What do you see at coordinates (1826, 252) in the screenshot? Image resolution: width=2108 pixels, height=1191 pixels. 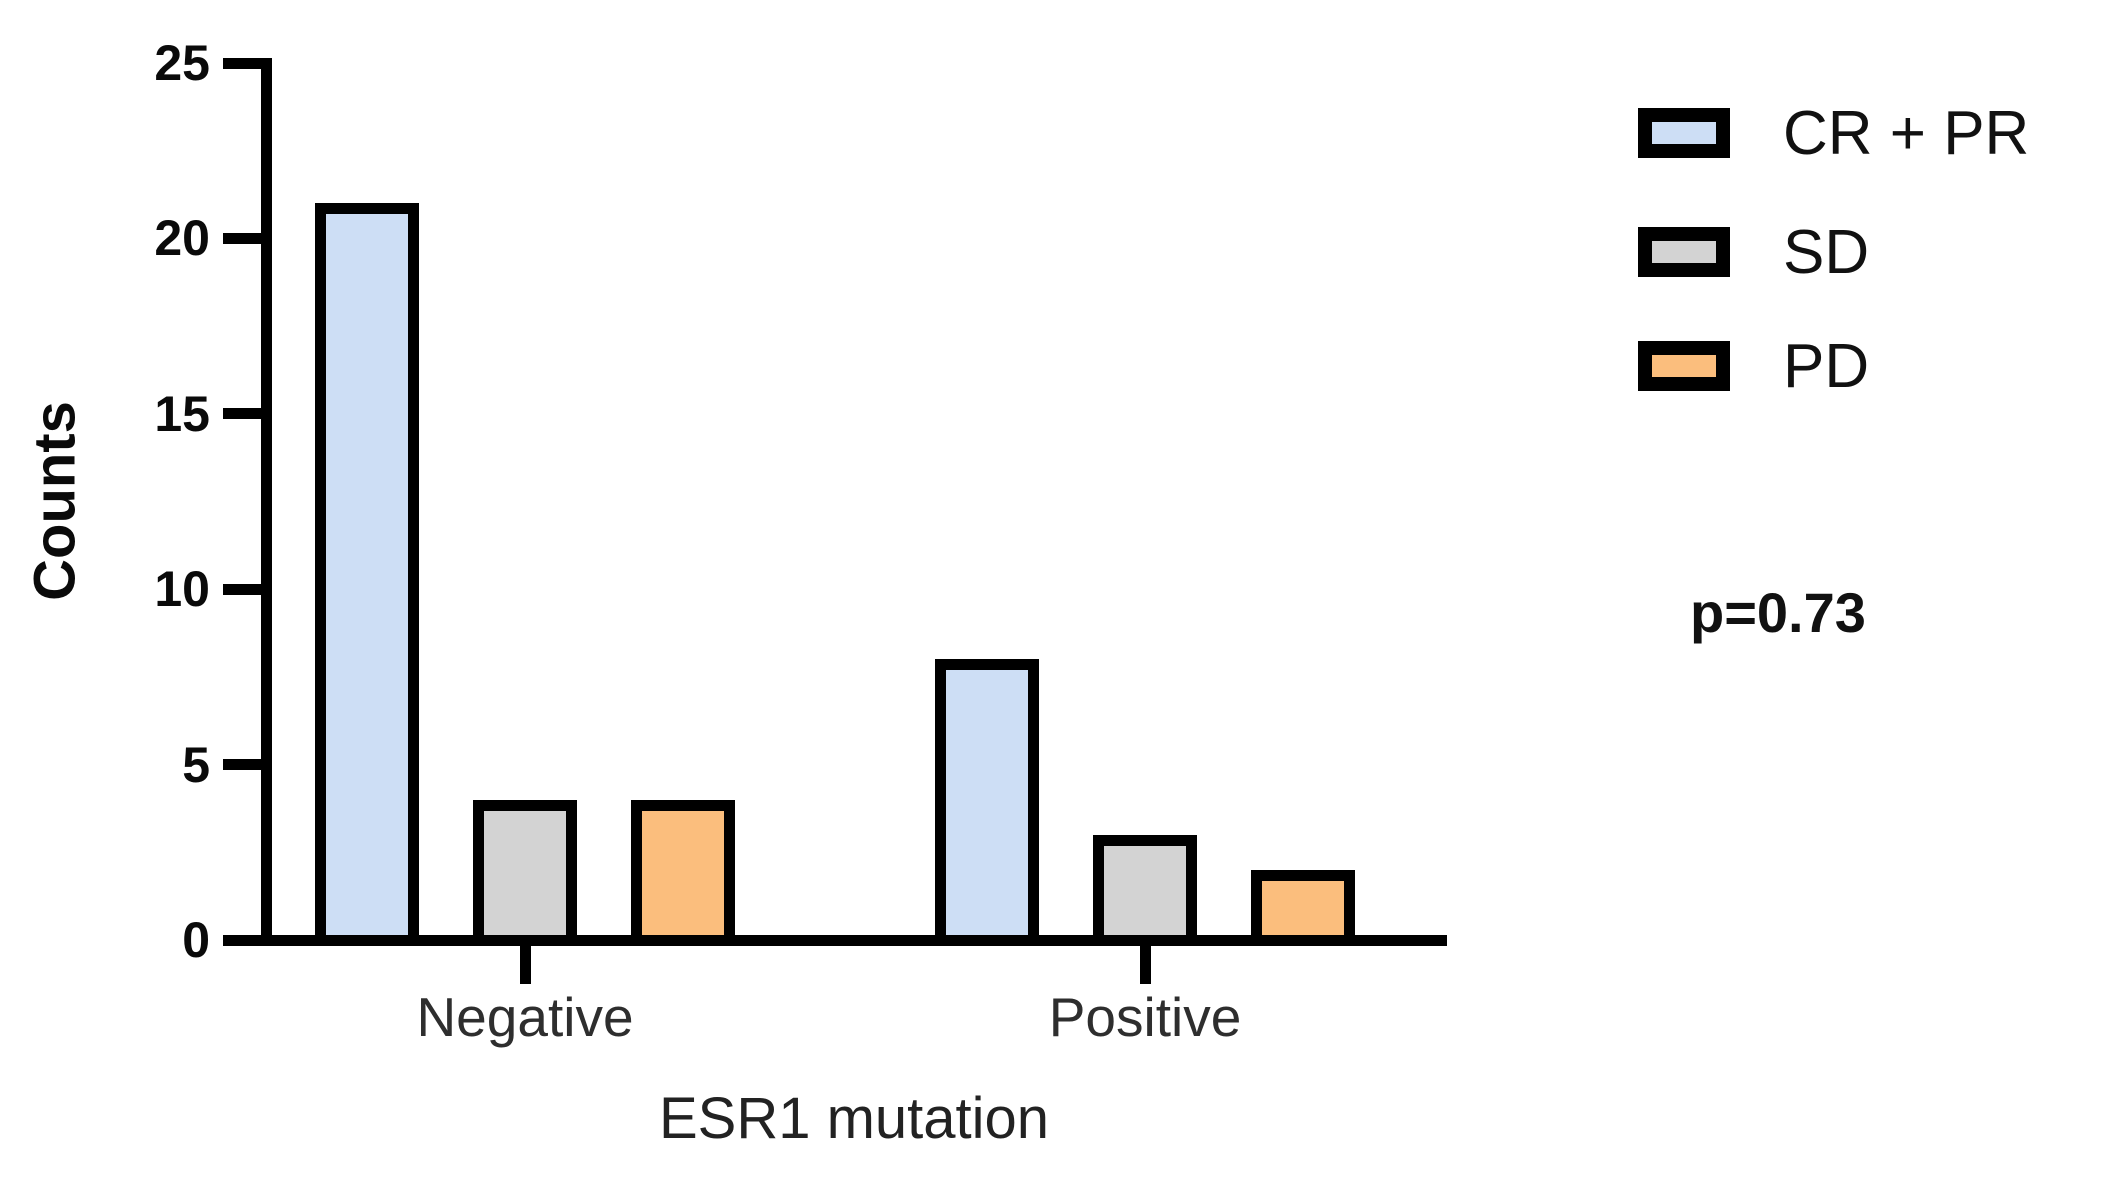 I see `legend-label-sd: SD` at bounding box center [1826, 252].